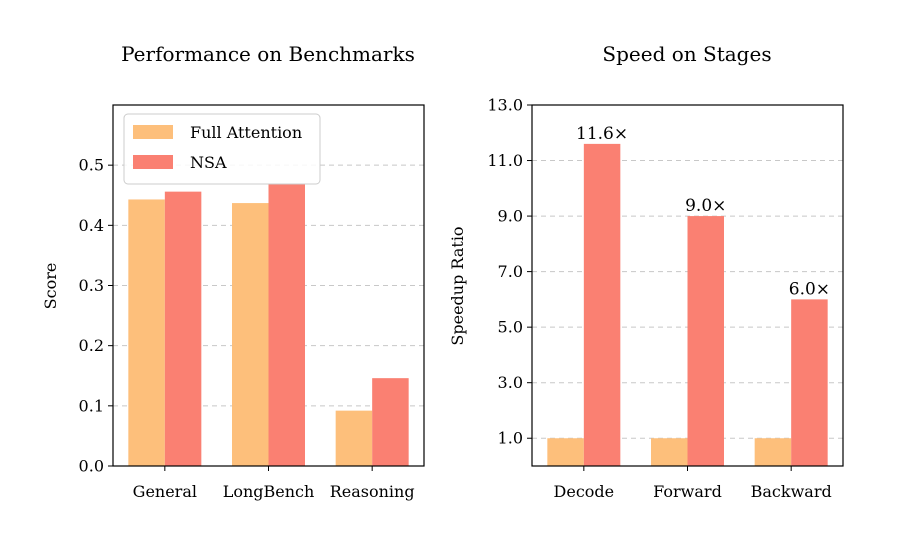  What do you see at coordinates (505, 160) in the screenshot?
I see `y-tick-label: 11.0` at bounding box center [505, 160].